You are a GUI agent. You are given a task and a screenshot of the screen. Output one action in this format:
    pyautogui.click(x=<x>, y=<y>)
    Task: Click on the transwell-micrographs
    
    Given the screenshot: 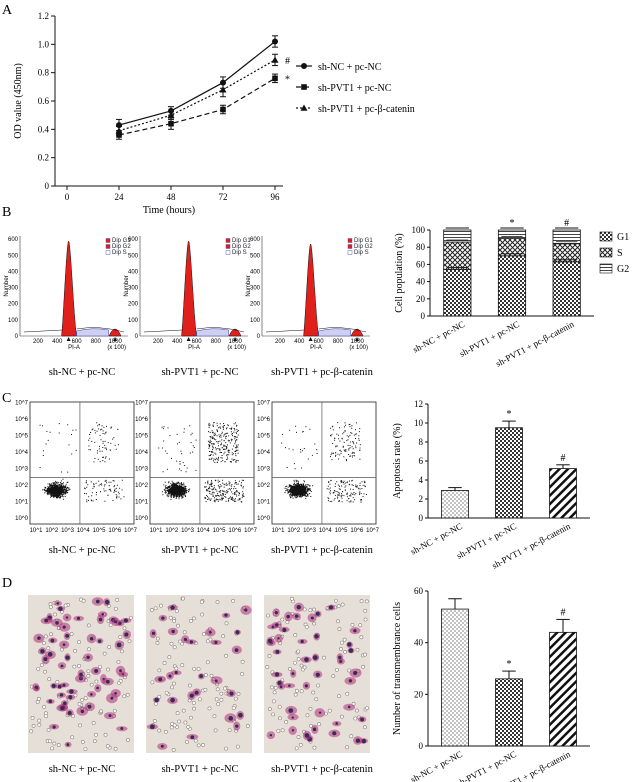 What is the action you would take?
    pyautogui.click(x=199, y=674)
    